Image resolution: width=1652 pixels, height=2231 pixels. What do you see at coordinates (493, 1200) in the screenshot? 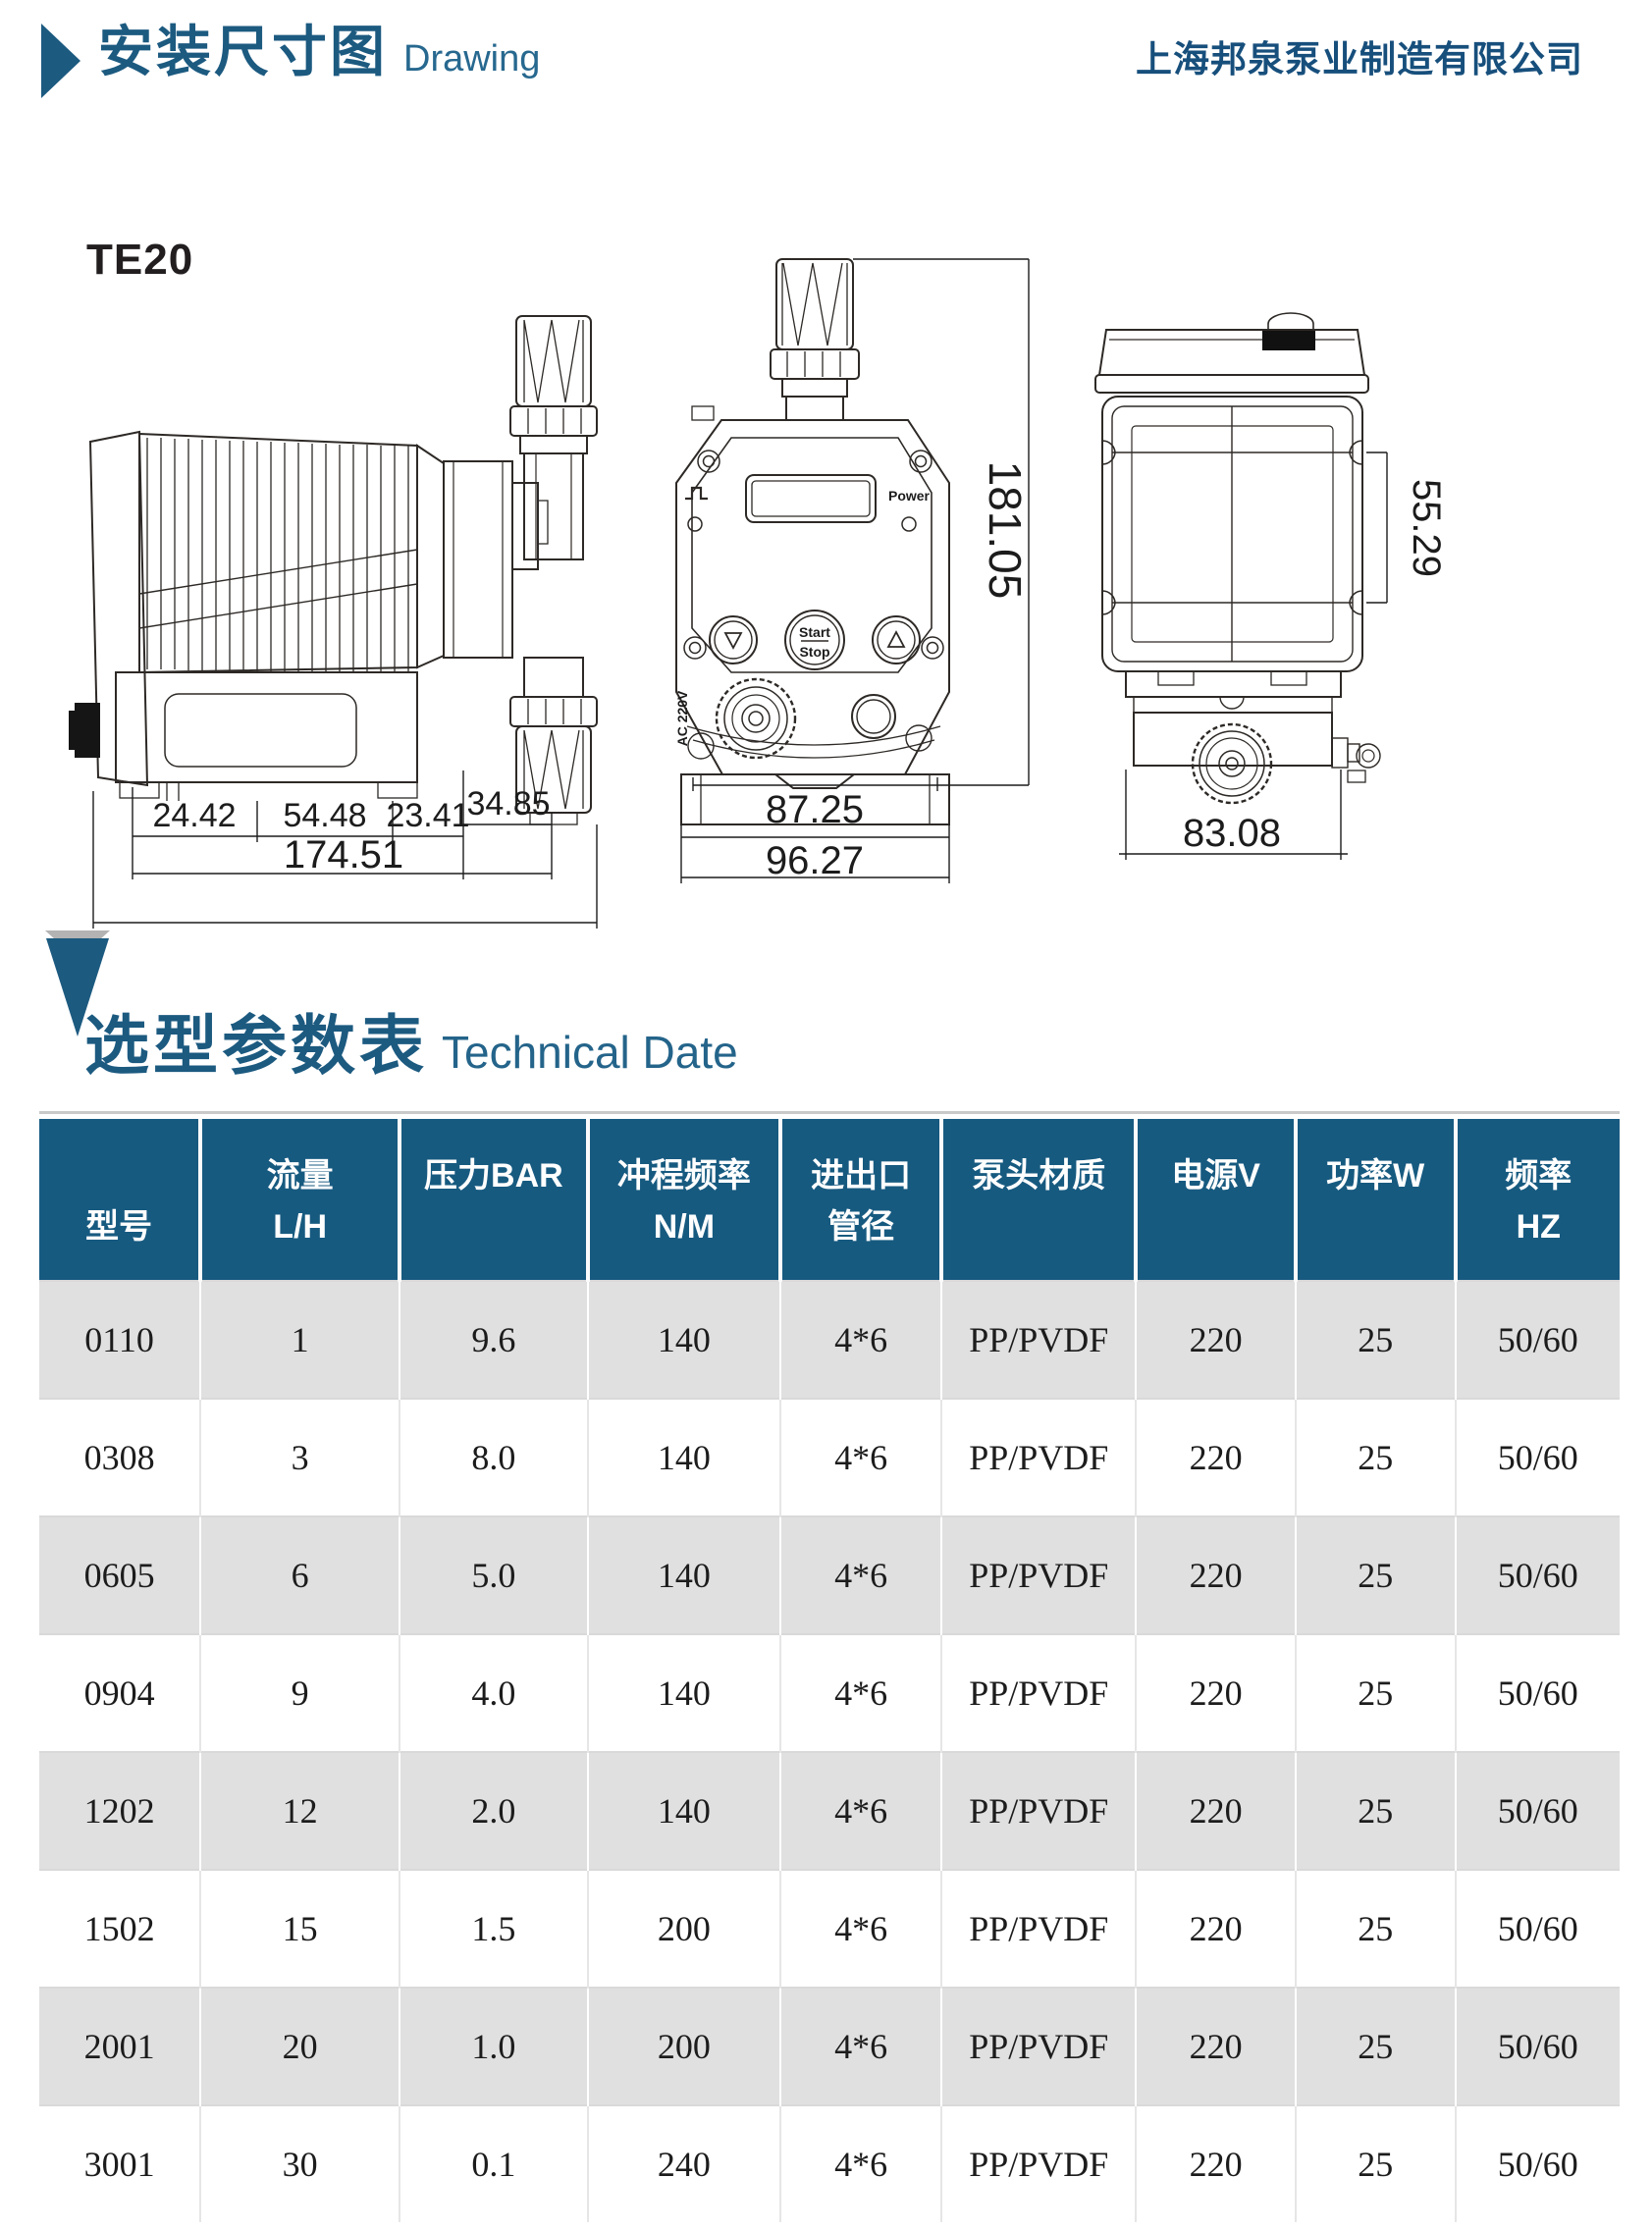
I see `col-header-pressure: 压力BAR` at bounding box center [493, 1200].